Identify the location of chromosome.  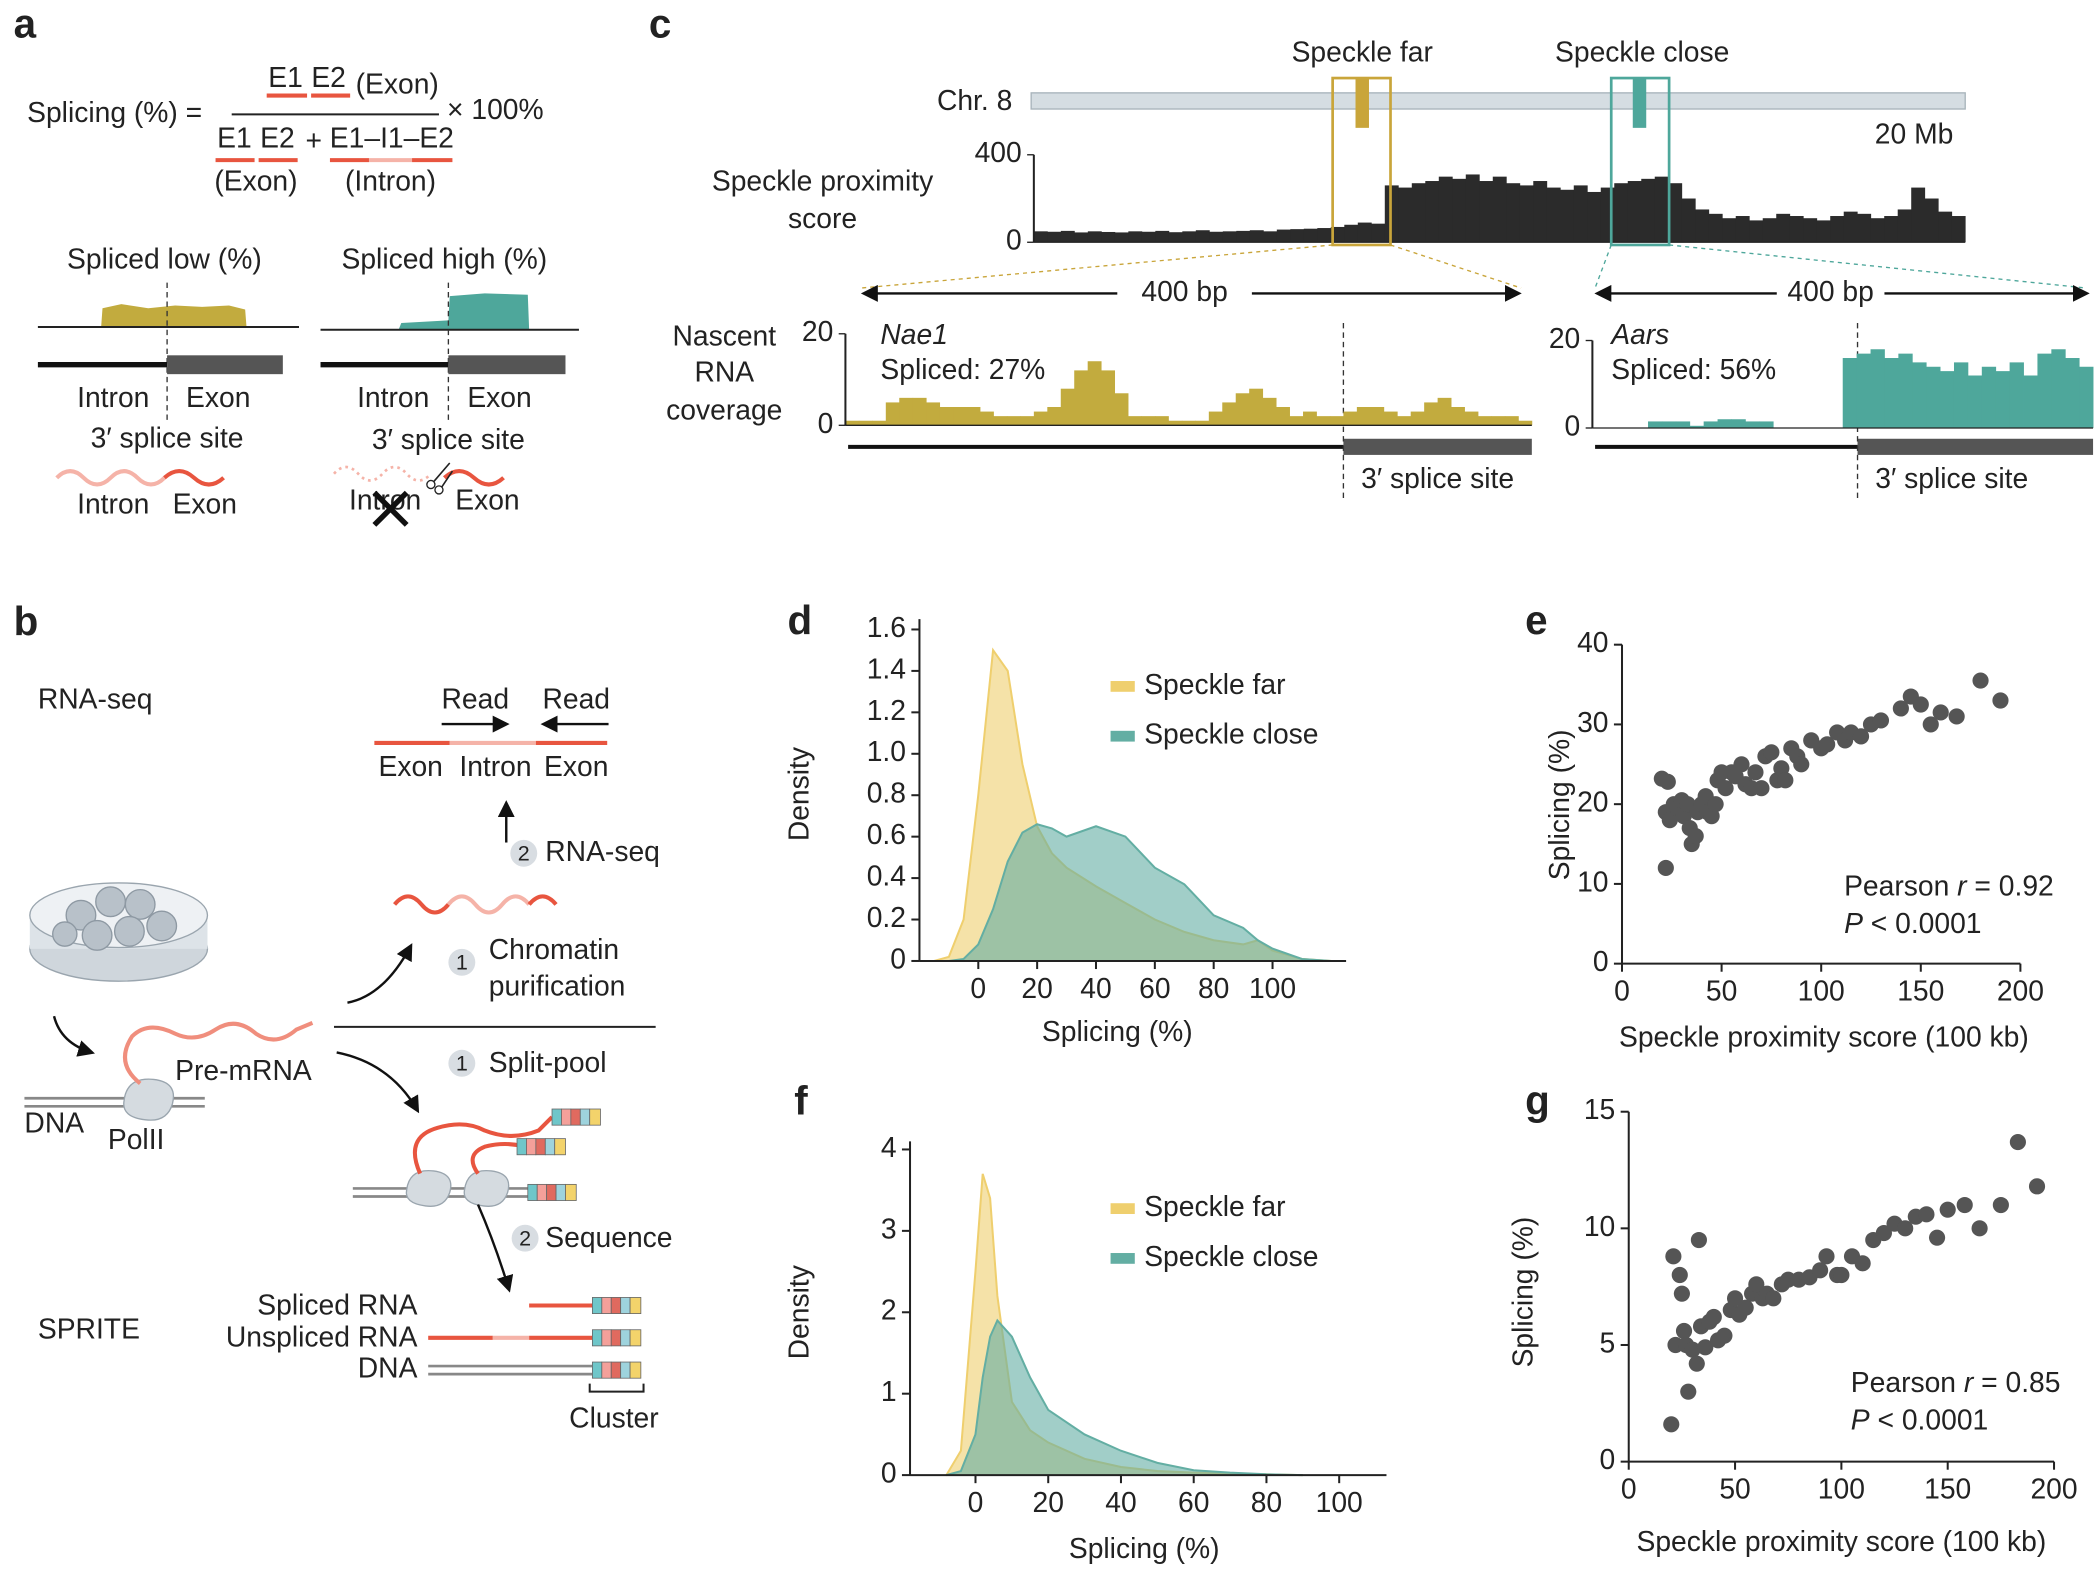
(1498, 101).